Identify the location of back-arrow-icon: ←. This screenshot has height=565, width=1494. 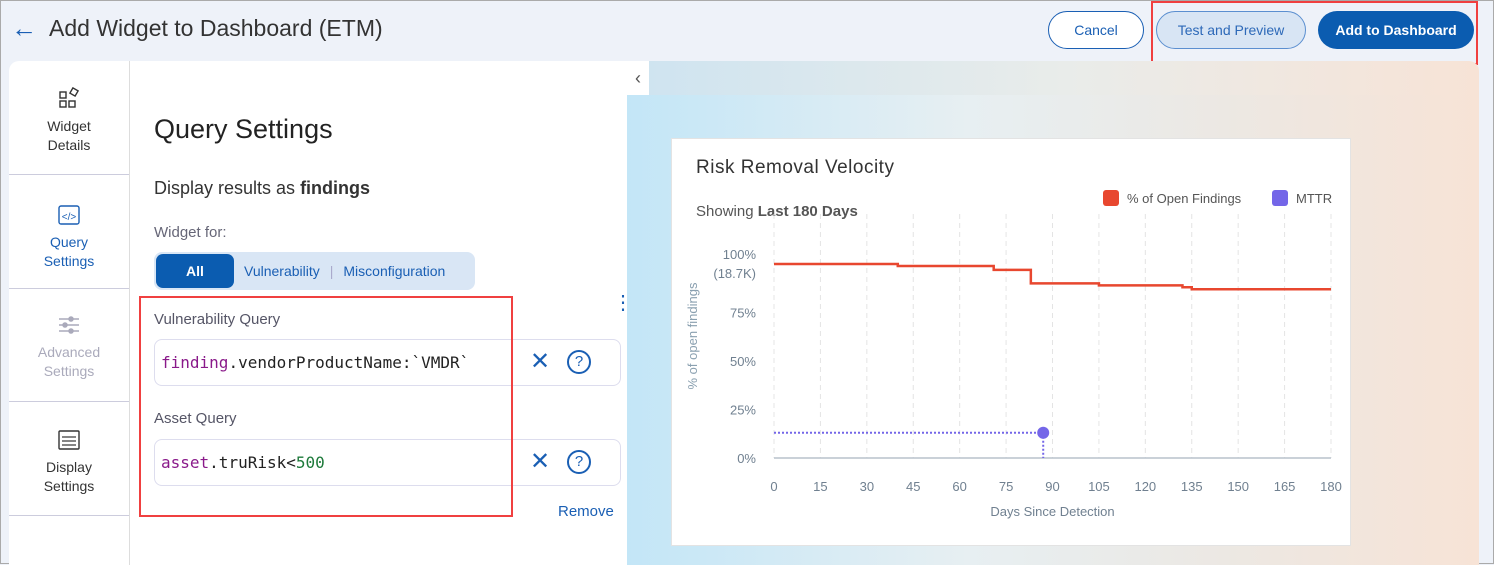
(24, 28).